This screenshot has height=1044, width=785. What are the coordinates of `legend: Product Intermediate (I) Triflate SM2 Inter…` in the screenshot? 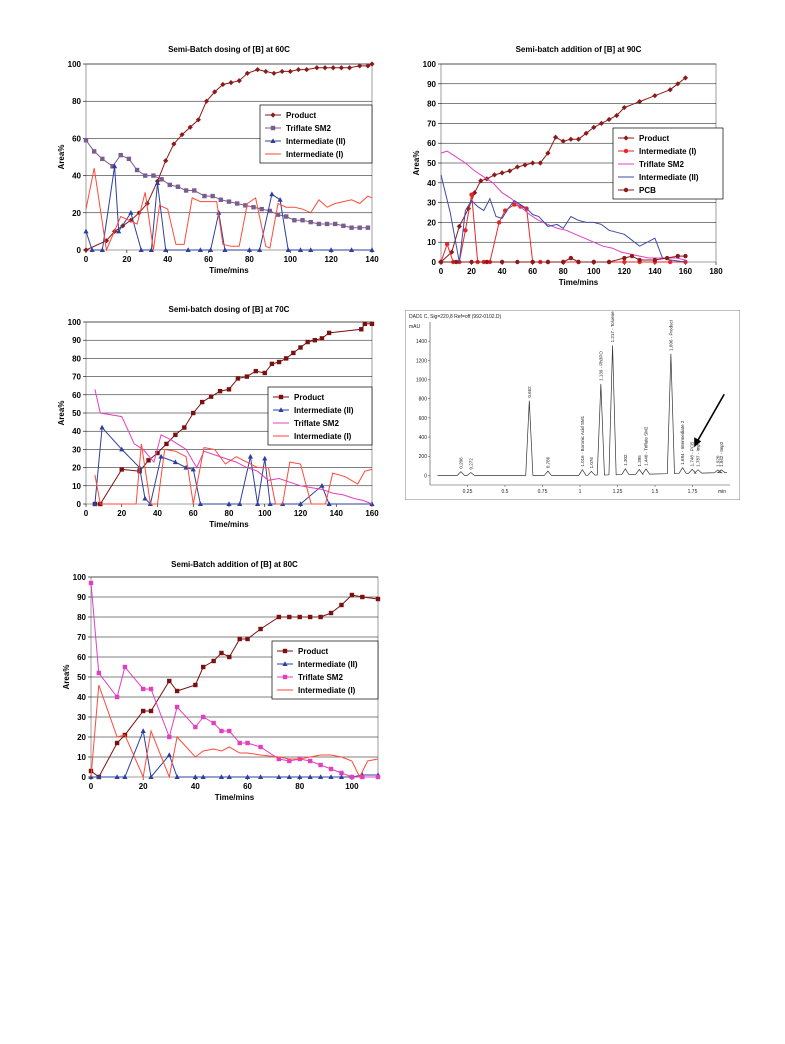 It's located at (668, 163).